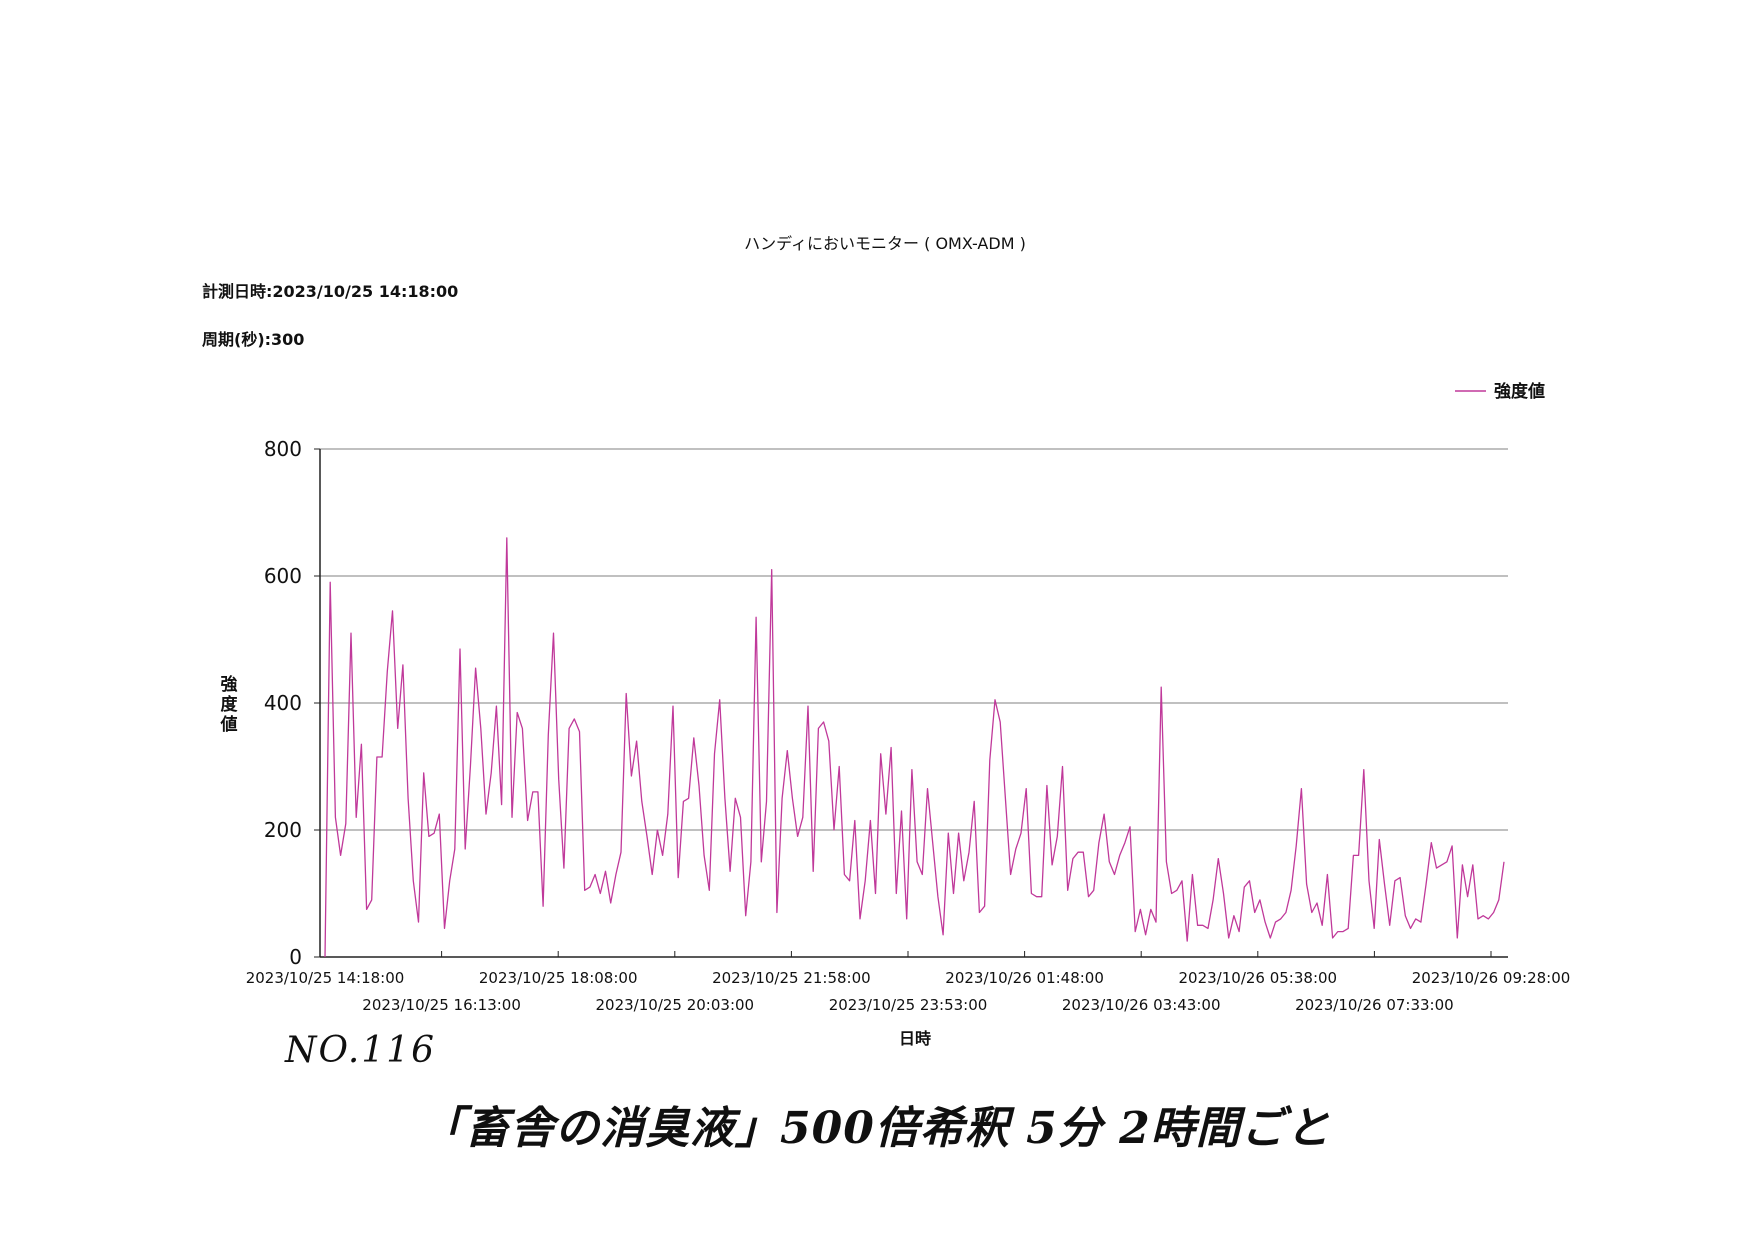  What do you see at coordinates (361, 1050) in the screenshot?
I see `handwritten-number: NO.116` at bounding box center [361, 1050].